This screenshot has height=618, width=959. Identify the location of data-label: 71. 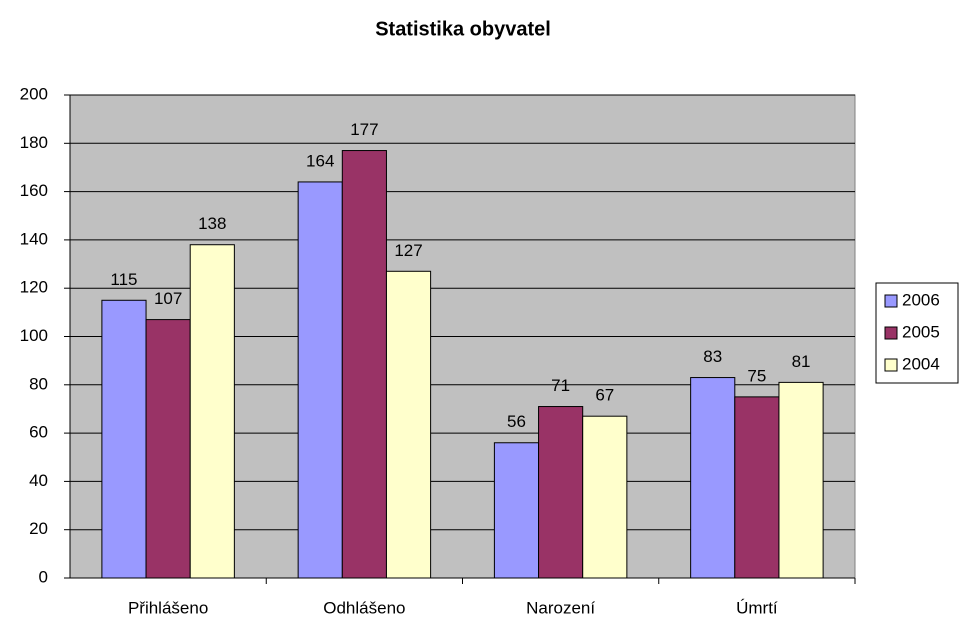
(560, 385).